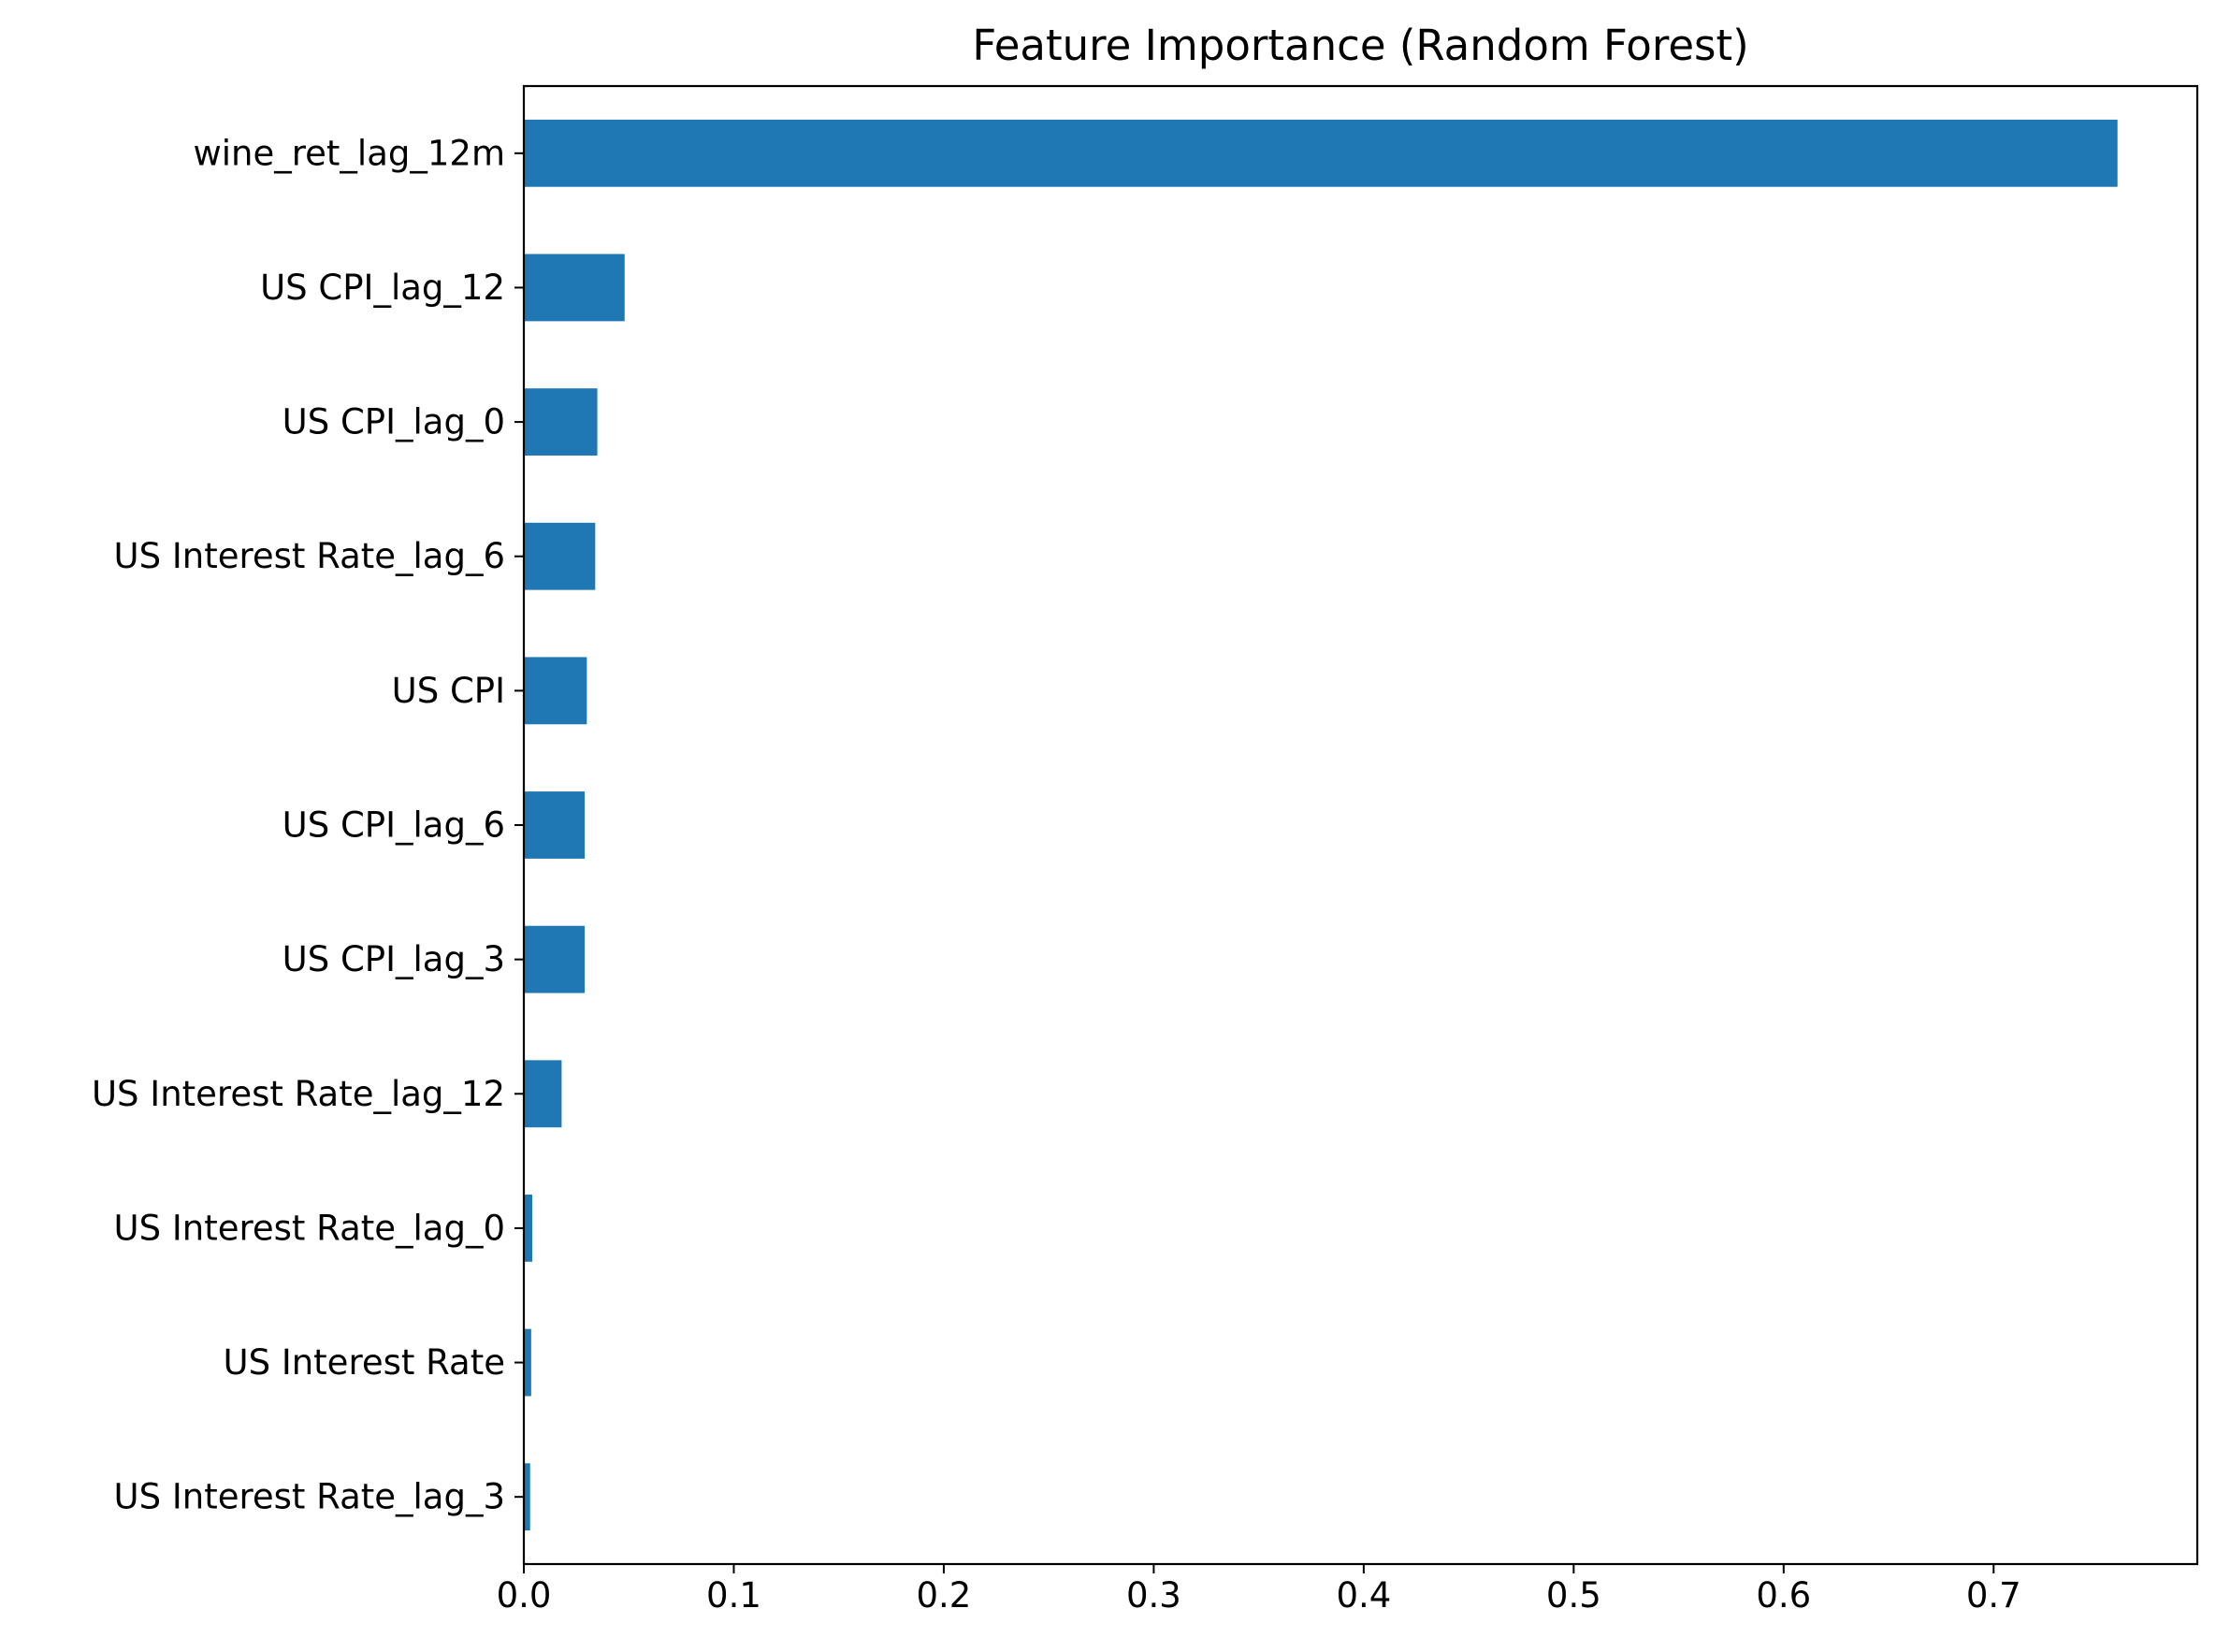 The width and height of the screenshot is (2216, 1652). Describe the element at coordinates (364, 1362) in the screenshot. I see `y-tick-label-9: US Interest Rate` at that location.